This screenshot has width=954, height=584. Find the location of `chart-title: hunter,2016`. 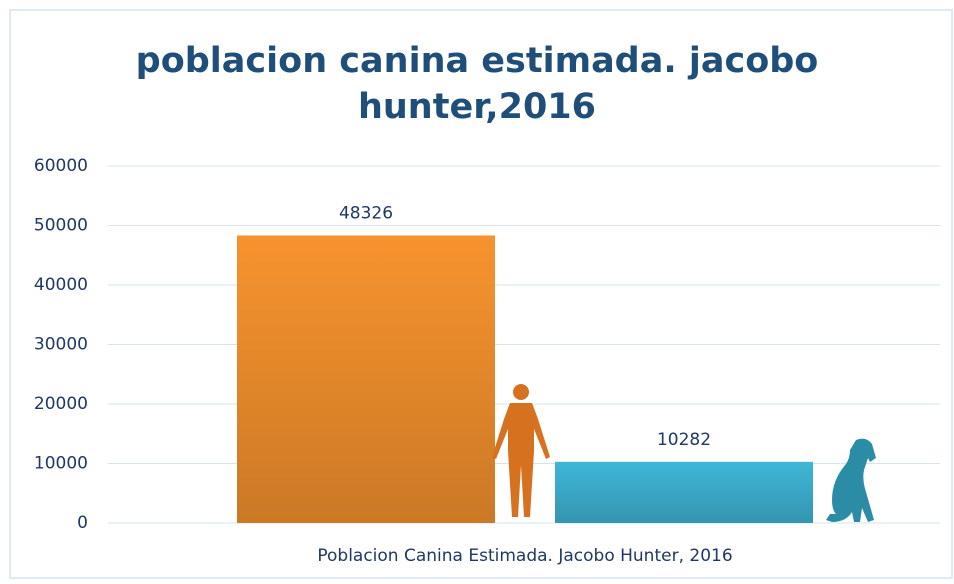

chart-title: hunter,2016 is located at coordinates (477, 107).